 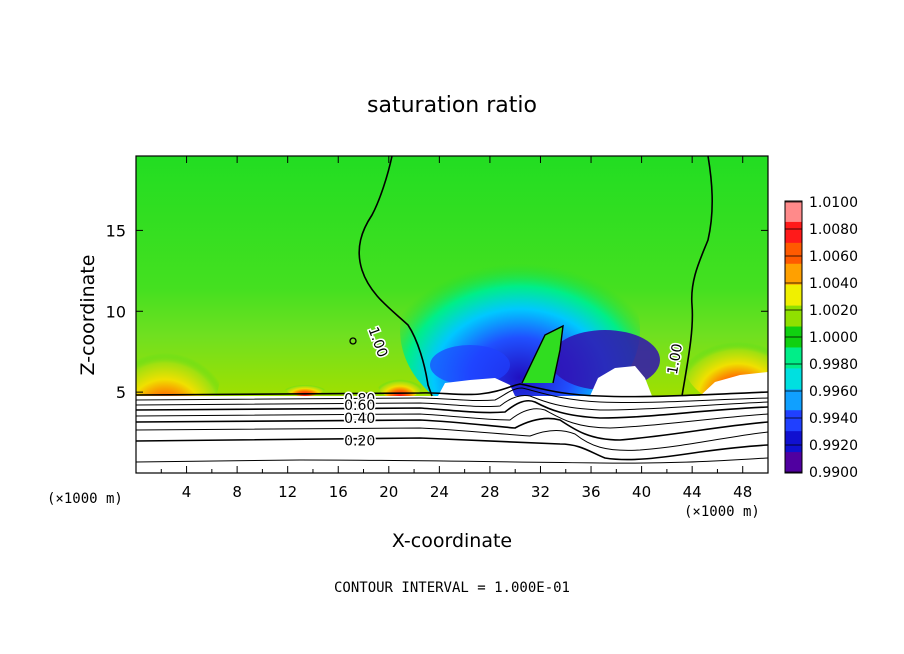 What do you see at coordinates (697, 276) in the screenshot?
I see `contour-1-00-right` at bounding box center [697, 276].